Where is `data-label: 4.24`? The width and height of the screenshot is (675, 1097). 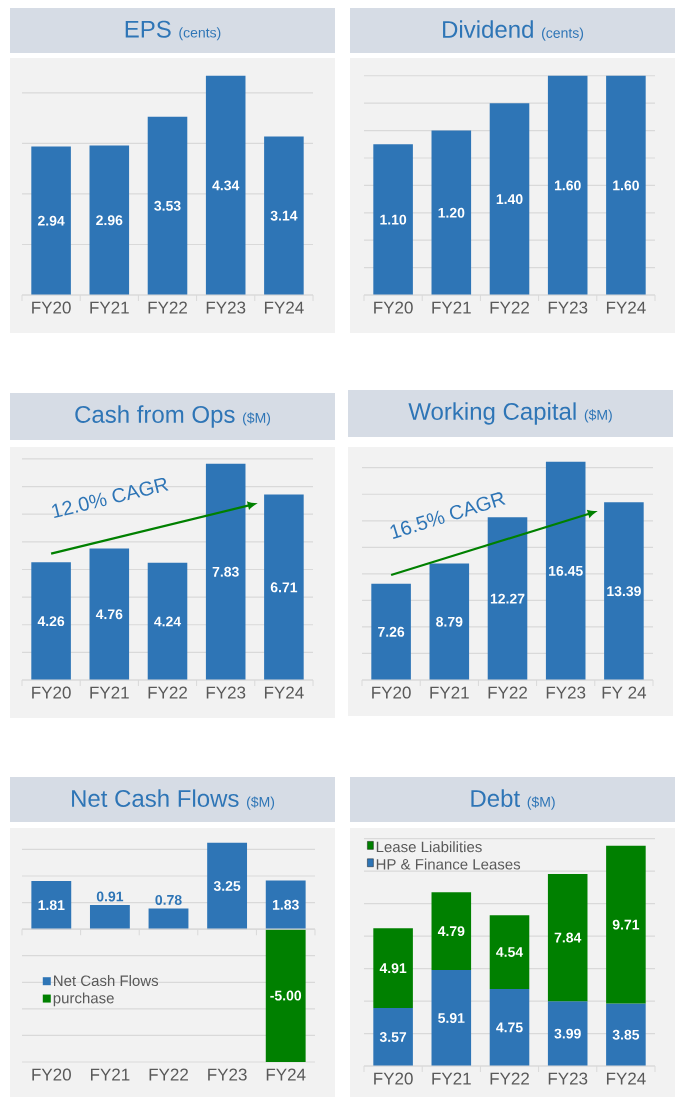 data-label: 4.24 is located at coordinates (168, 621).